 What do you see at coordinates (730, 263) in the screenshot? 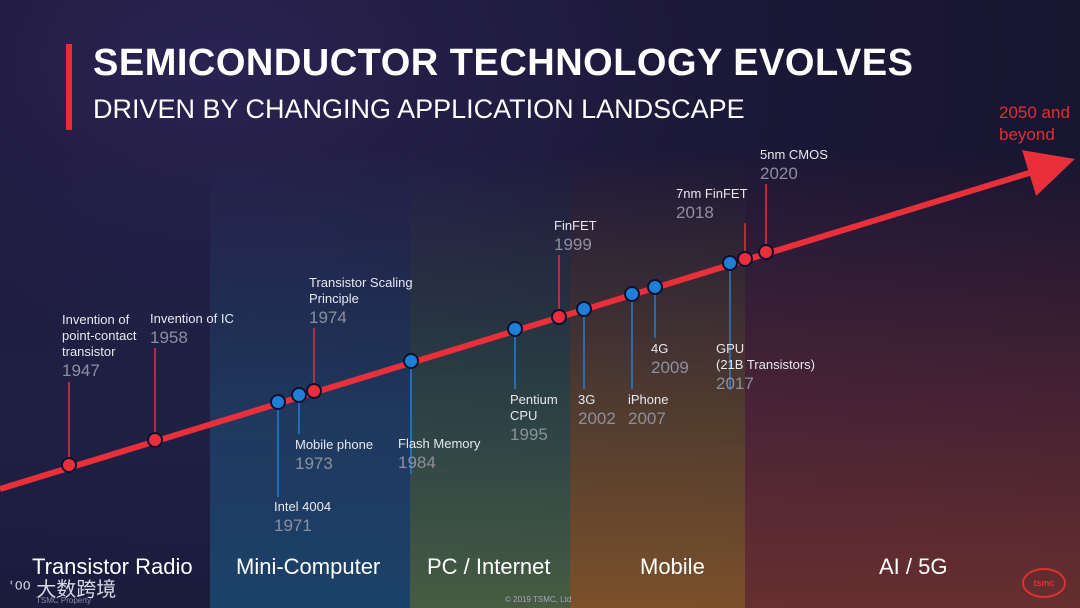
I see `event-marker-2017` at bounding box center [730, 263].